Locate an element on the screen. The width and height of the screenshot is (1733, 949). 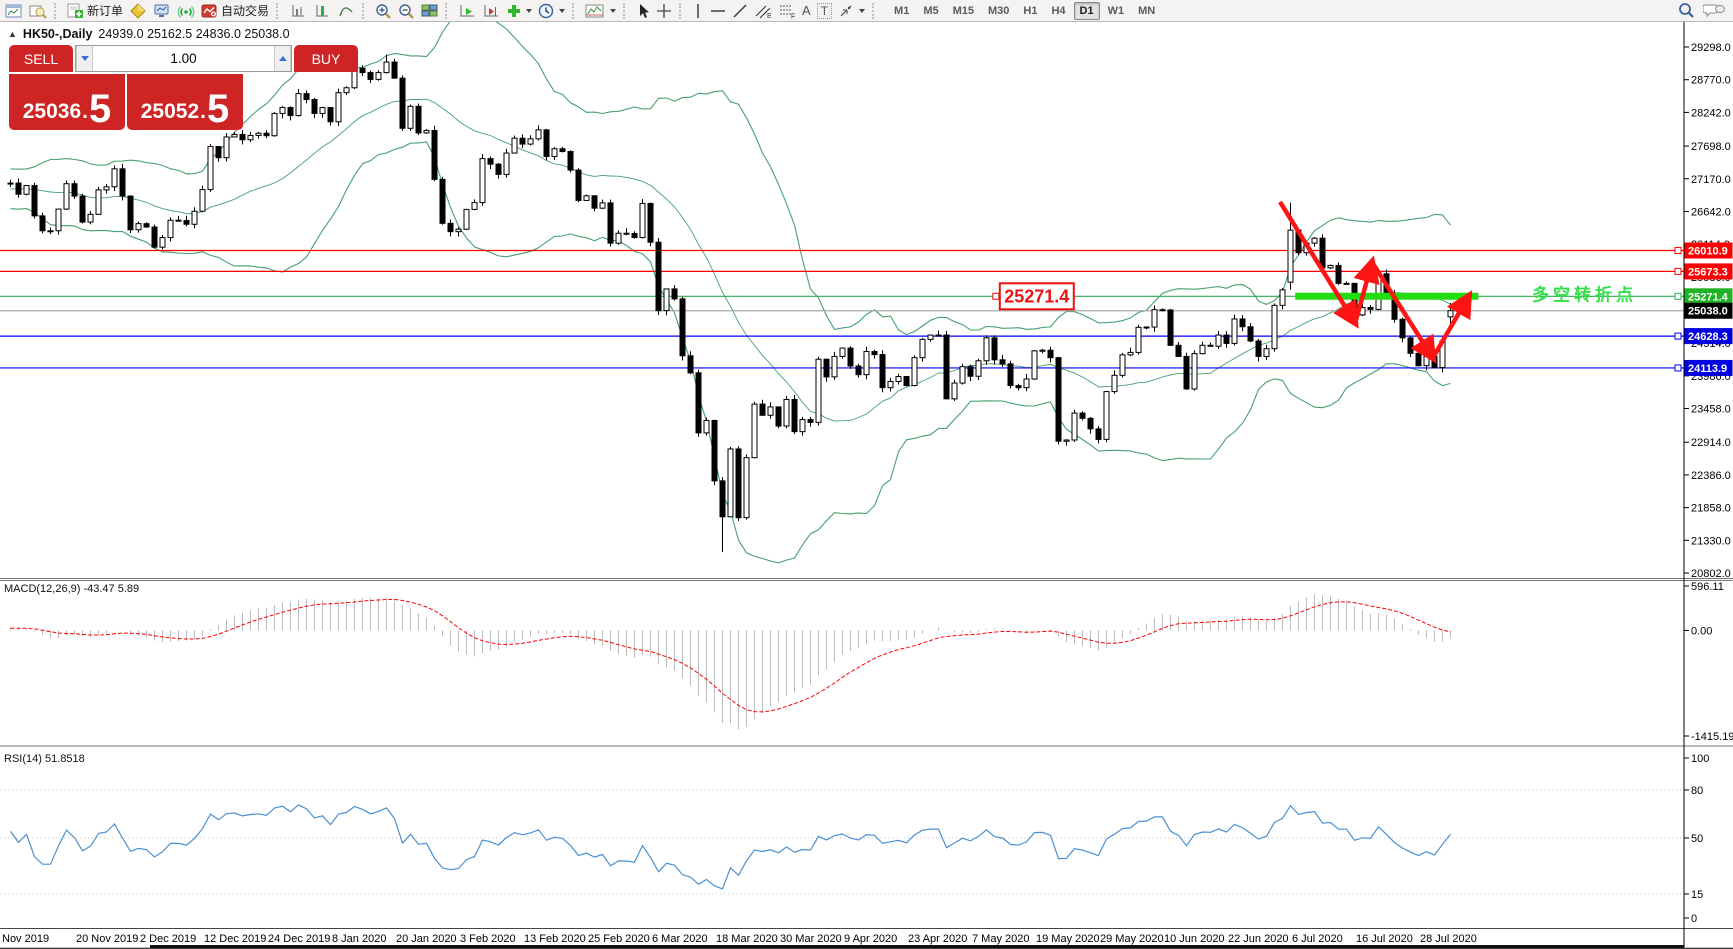
caret-down-icon is located at coordinates (529, 10).